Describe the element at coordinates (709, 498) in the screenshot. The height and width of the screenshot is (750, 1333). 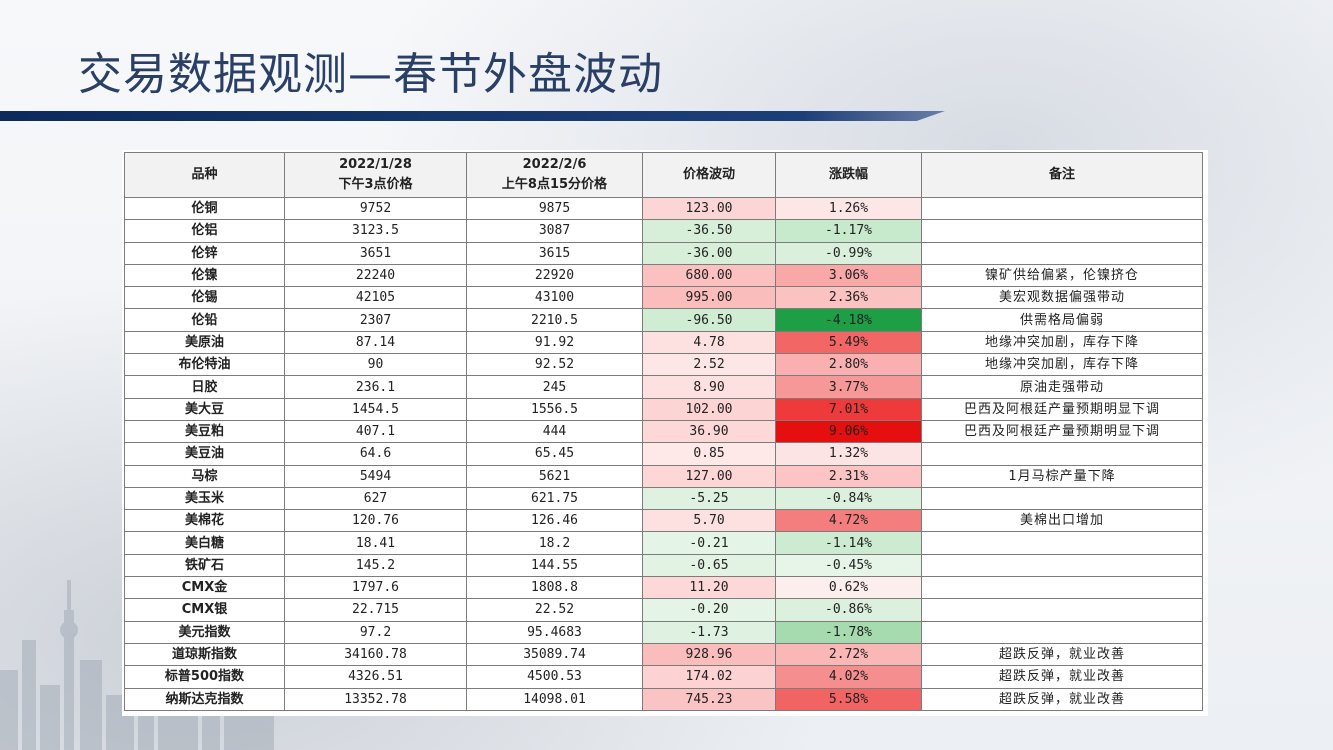
I see `cell-change: -5.25` at that location.